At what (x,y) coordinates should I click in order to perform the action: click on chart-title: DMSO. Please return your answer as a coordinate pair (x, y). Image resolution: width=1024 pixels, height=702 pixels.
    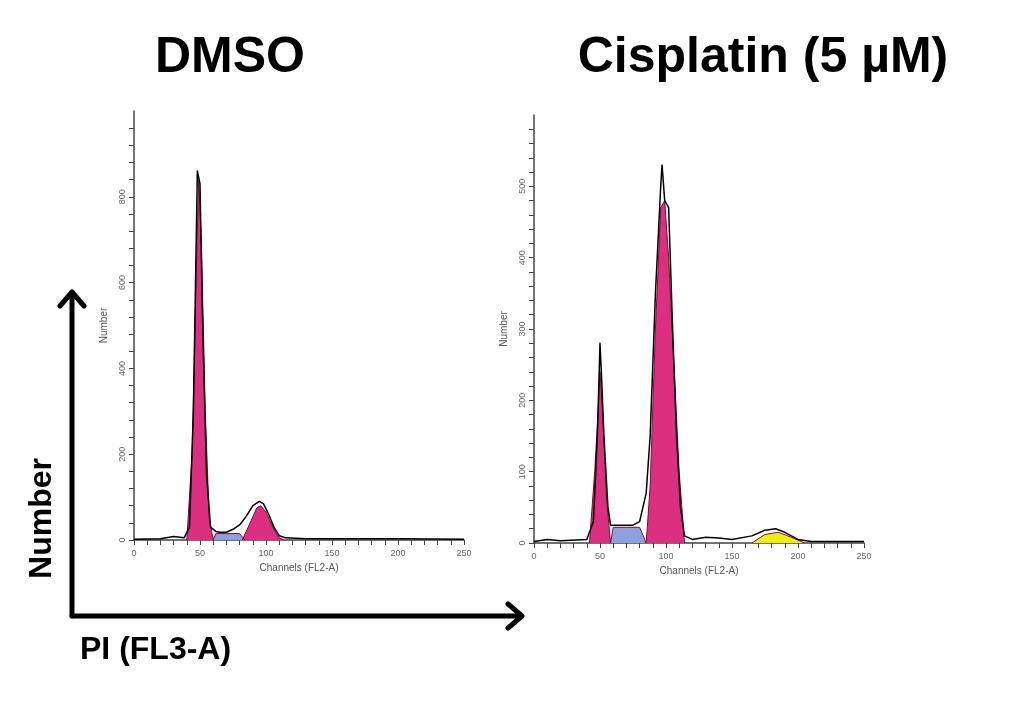
    Looking at the image, I should click on (230, 55).